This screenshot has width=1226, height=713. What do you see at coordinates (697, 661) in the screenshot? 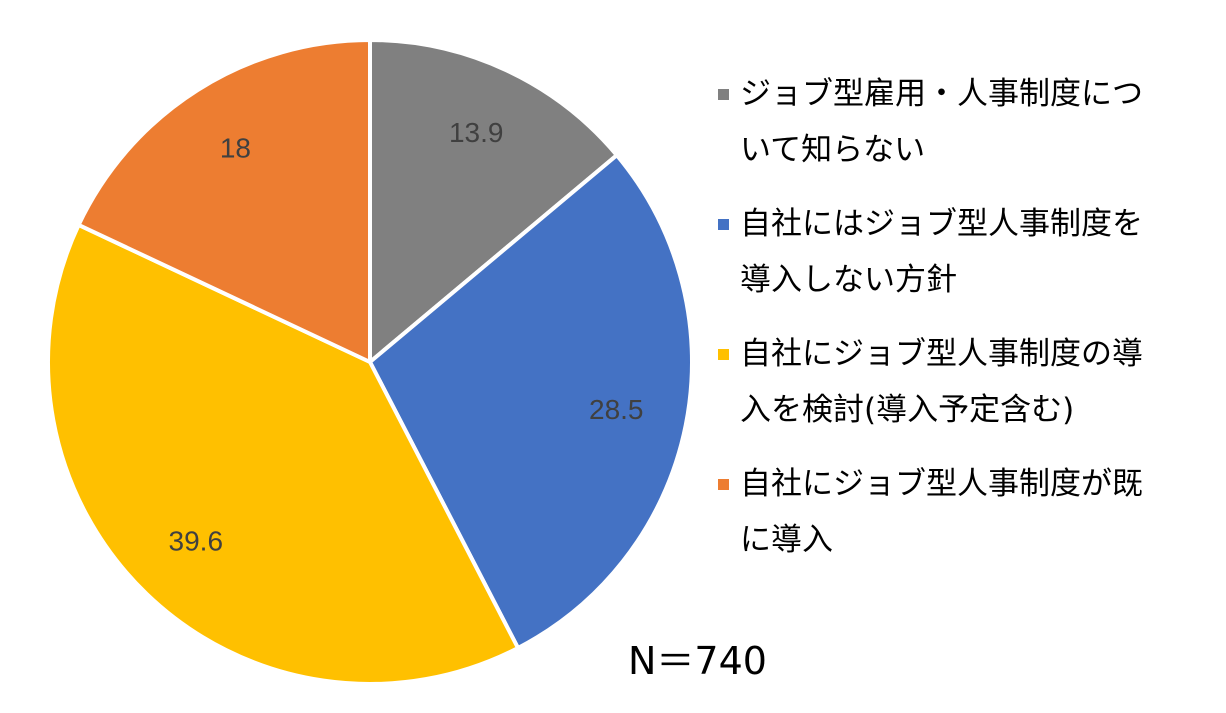
I see `annotation: N＝740` at bounding box center [697, 661].